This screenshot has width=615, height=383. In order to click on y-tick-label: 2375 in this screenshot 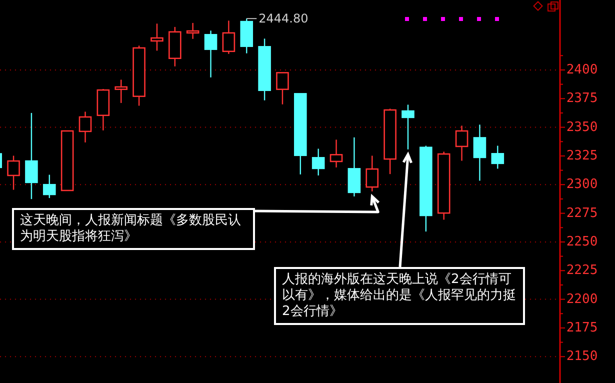, I will do `click(582, 98)`.